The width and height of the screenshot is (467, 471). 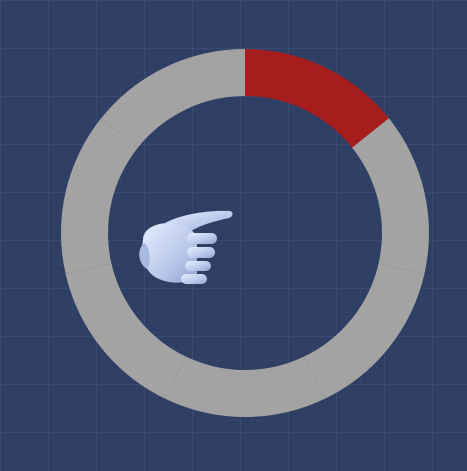 What do you see at coordinates (186, 247) in the screenshot?
I see `hand-pointer-icon` at bounding box center [186, 247].